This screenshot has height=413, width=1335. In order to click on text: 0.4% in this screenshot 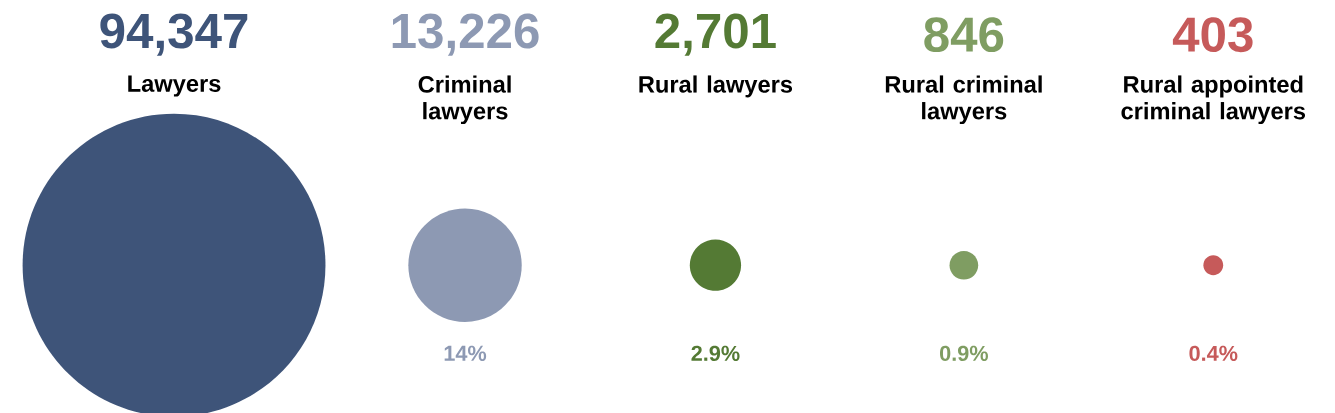, I will do `click(1213, 353)`.